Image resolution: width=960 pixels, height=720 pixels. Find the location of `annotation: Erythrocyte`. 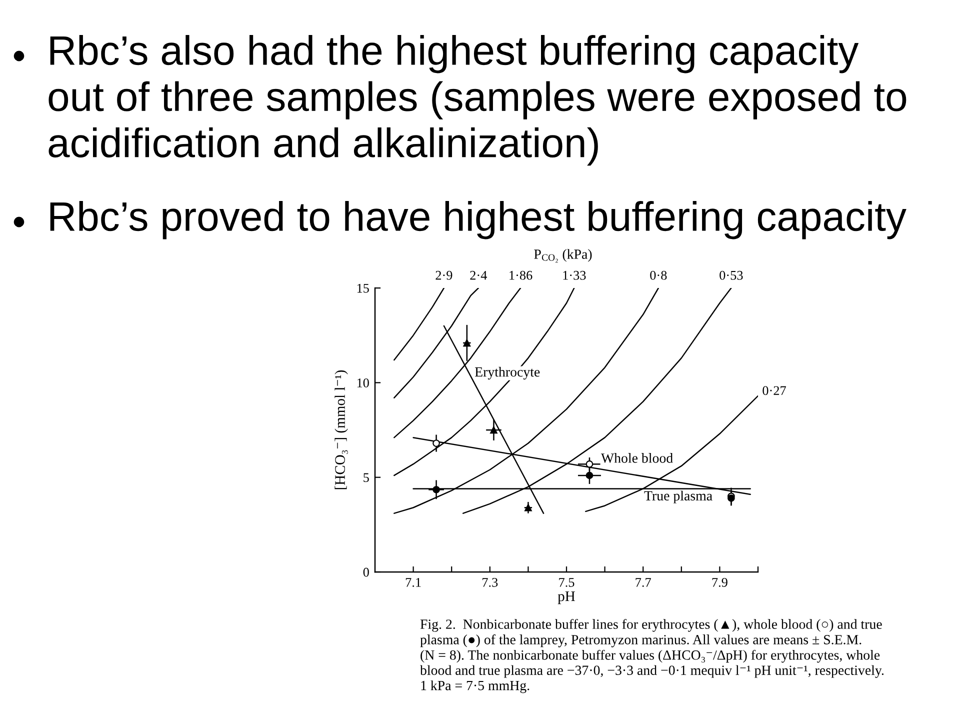

annotation: Erythrocyte is located at coordinates (507, 373).